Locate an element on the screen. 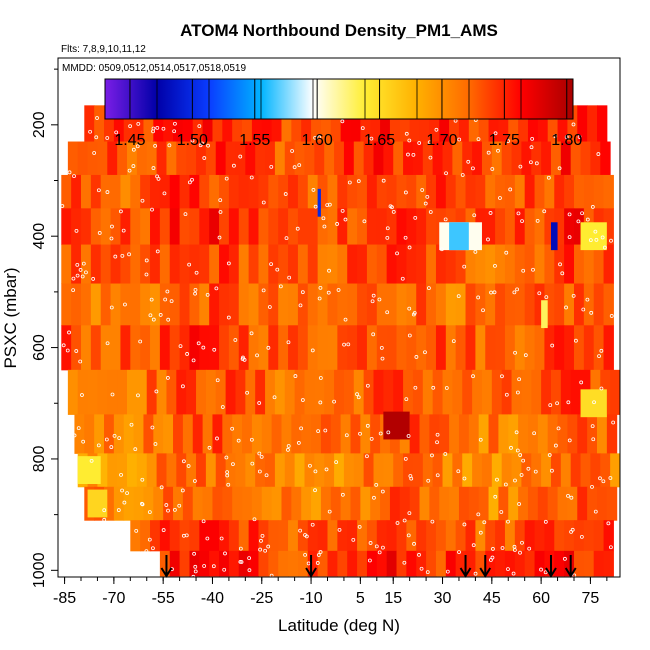 The image size is (650, 650). arrow-head is located at coordinates (570, 572).